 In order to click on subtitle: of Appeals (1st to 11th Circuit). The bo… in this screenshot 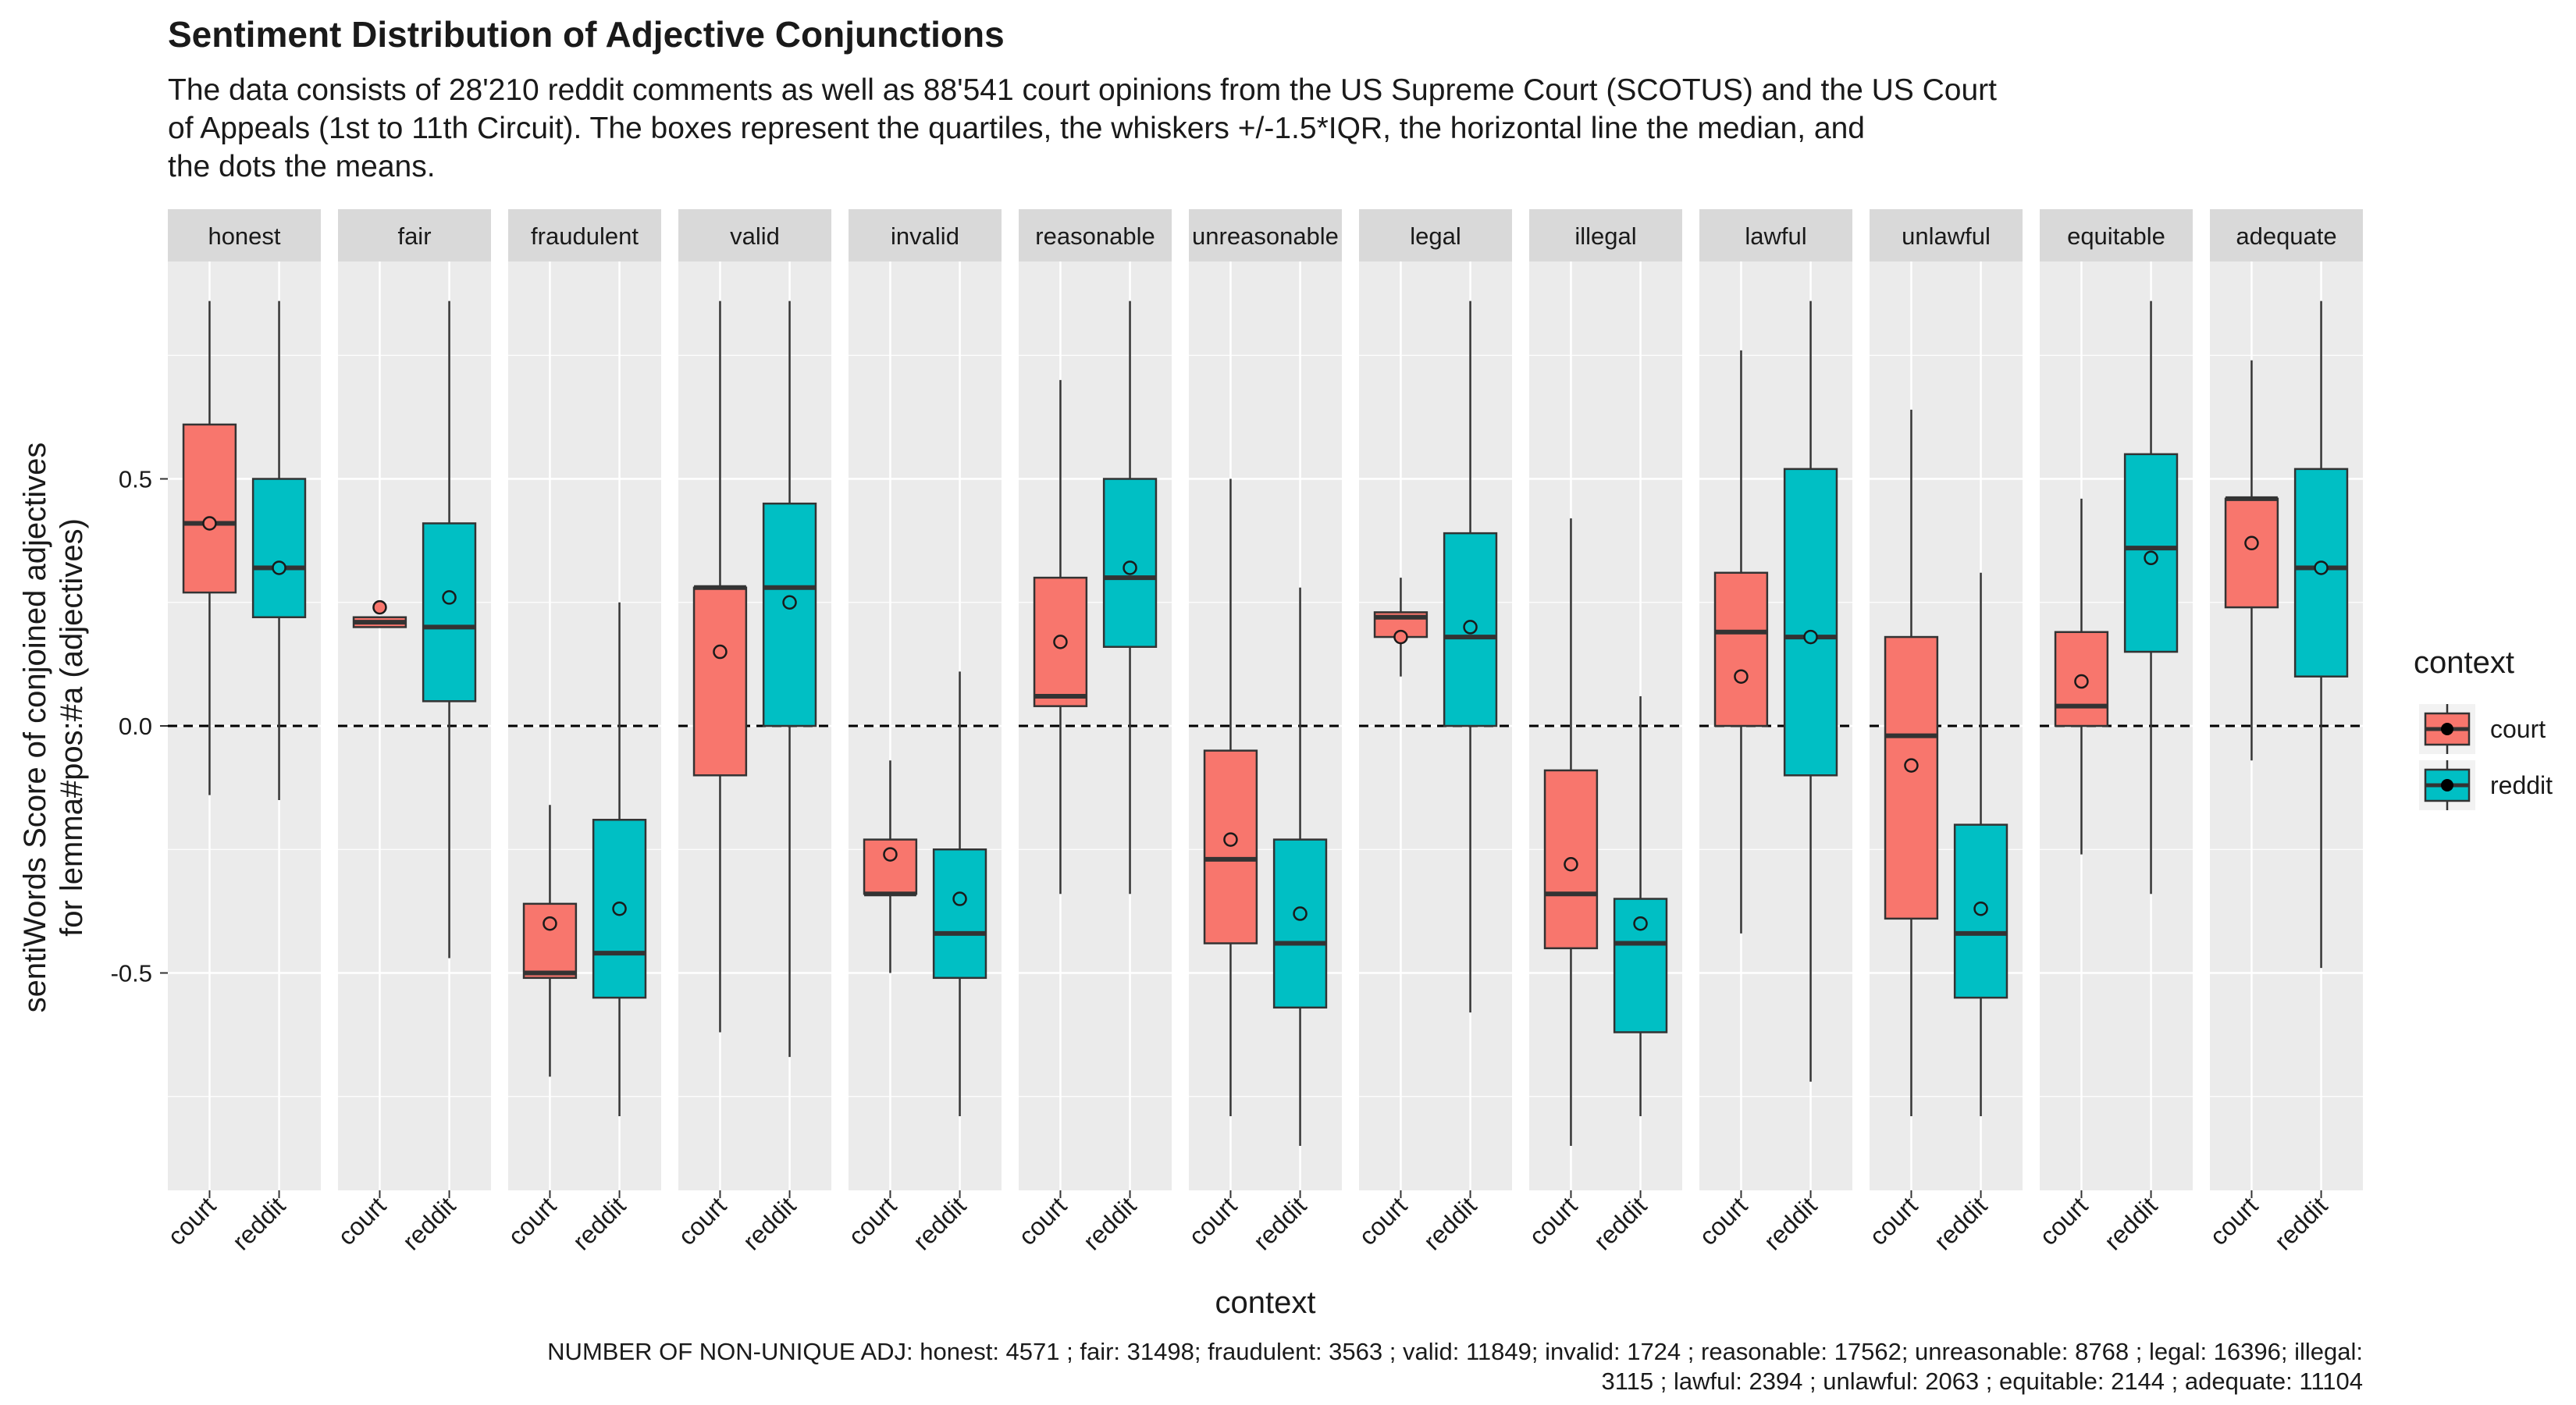, I will do `click(1016, 128)`.